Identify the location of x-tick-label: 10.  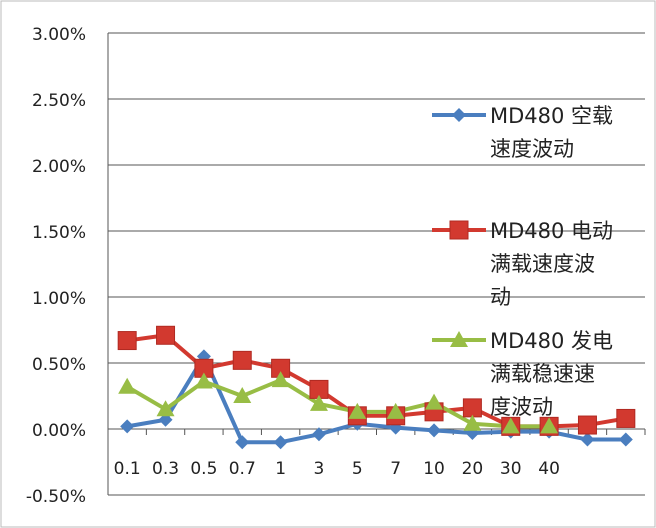
(434, 469).